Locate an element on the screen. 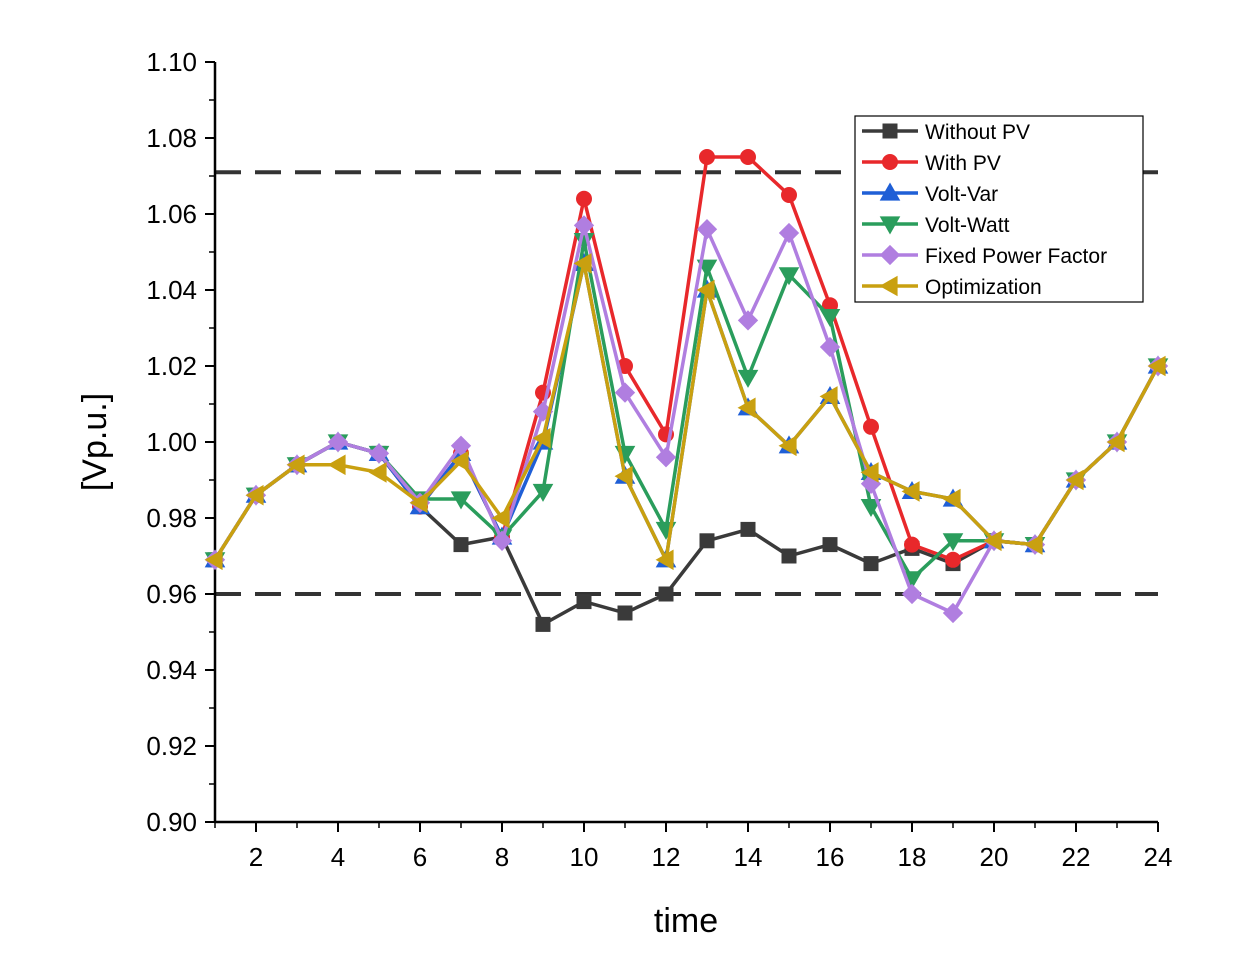 This screenshot has height=965, width=1248. y-tick-label: 1.08 is located at coordinates (171, 138).